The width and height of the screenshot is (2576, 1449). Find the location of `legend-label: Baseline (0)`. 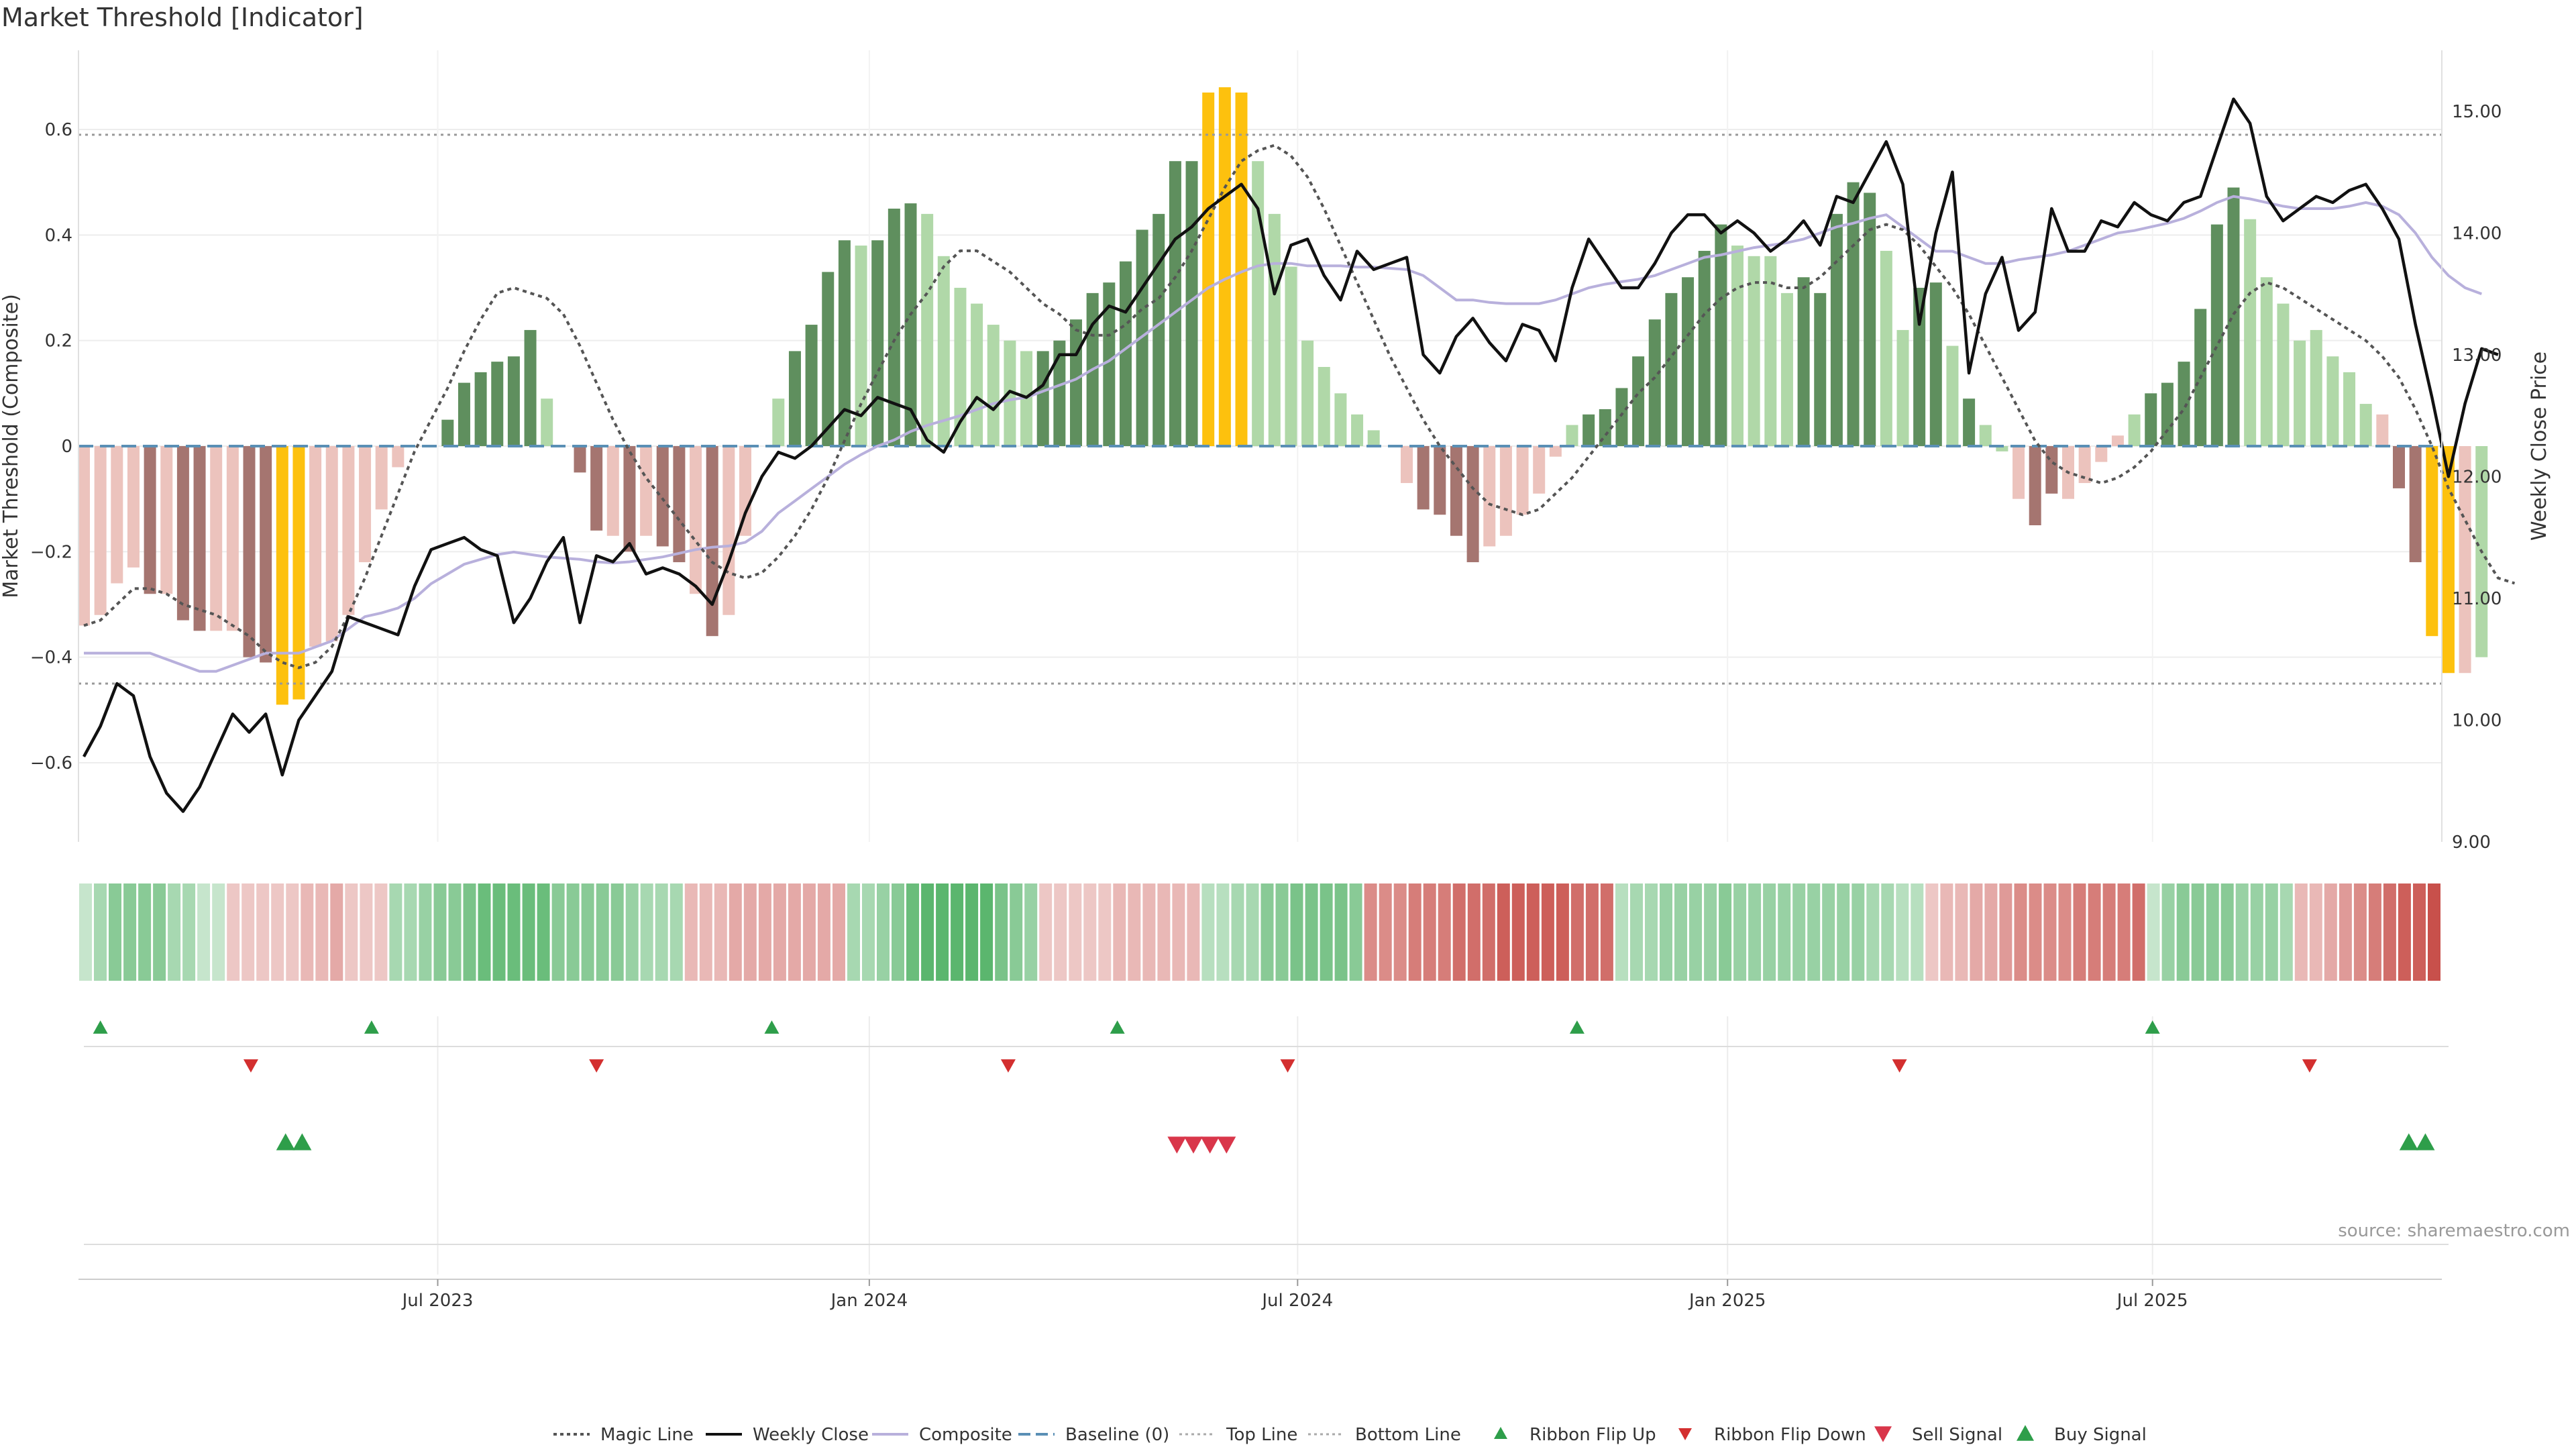

legend-label: Baseline (0) is located at coordinates (1117, 1435).